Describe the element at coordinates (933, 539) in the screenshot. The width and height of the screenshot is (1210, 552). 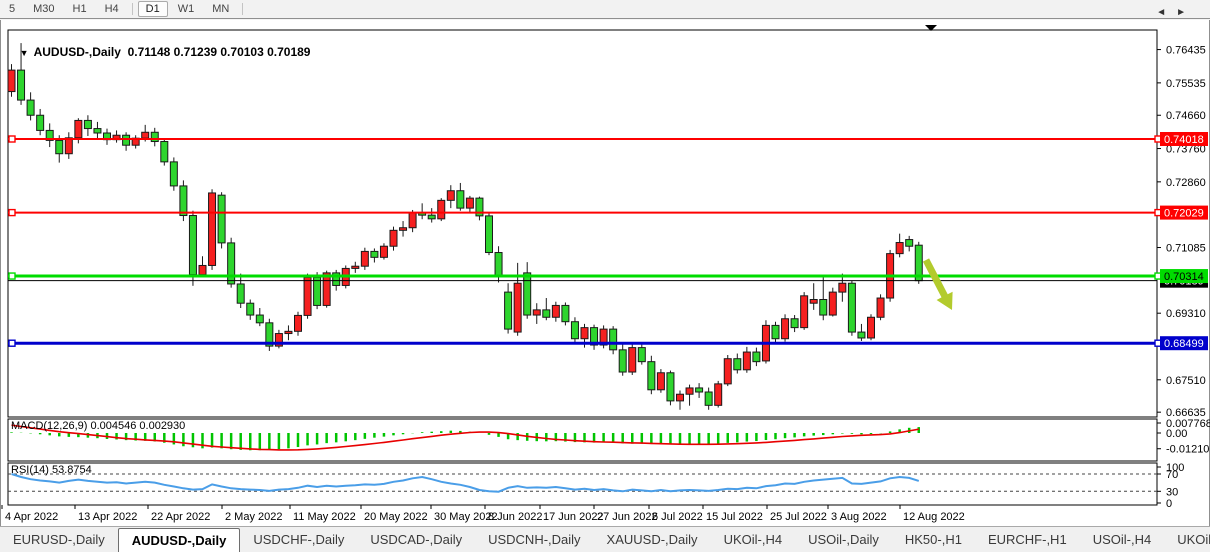
I see `symbol-tab-hk50h1: HK50-,H1` at that location.